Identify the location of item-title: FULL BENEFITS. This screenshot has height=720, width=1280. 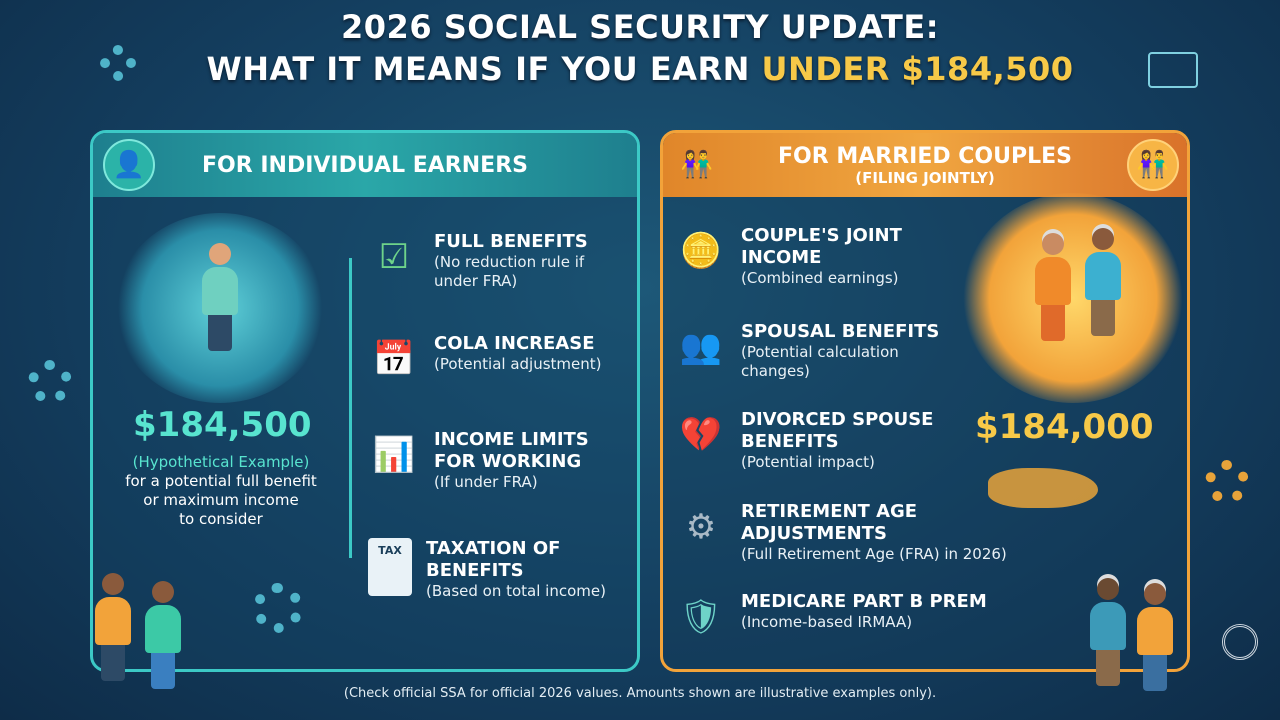
(511, 241).